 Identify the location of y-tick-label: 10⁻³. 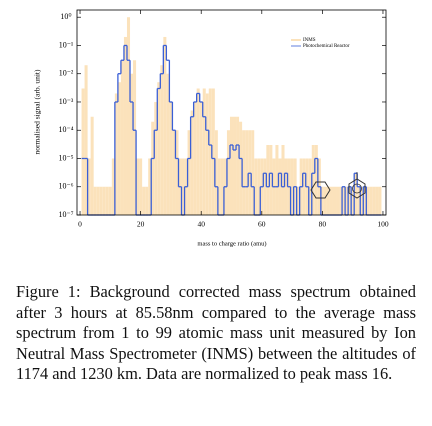
(66, 101).